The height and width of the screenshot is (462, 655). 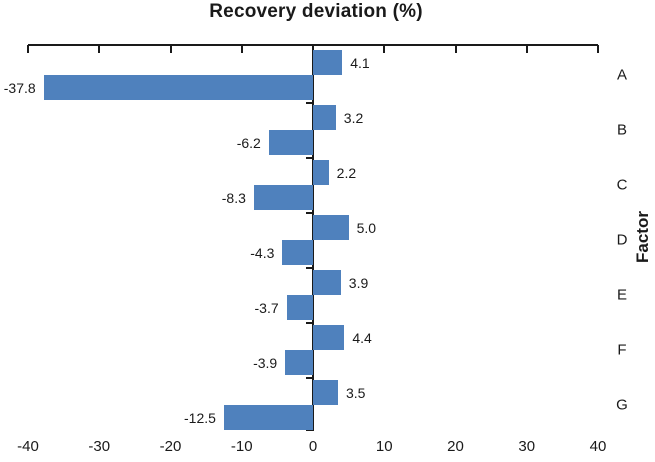 I want to click on value-label-negative-F: -3.9, so click(x=265, y=362).